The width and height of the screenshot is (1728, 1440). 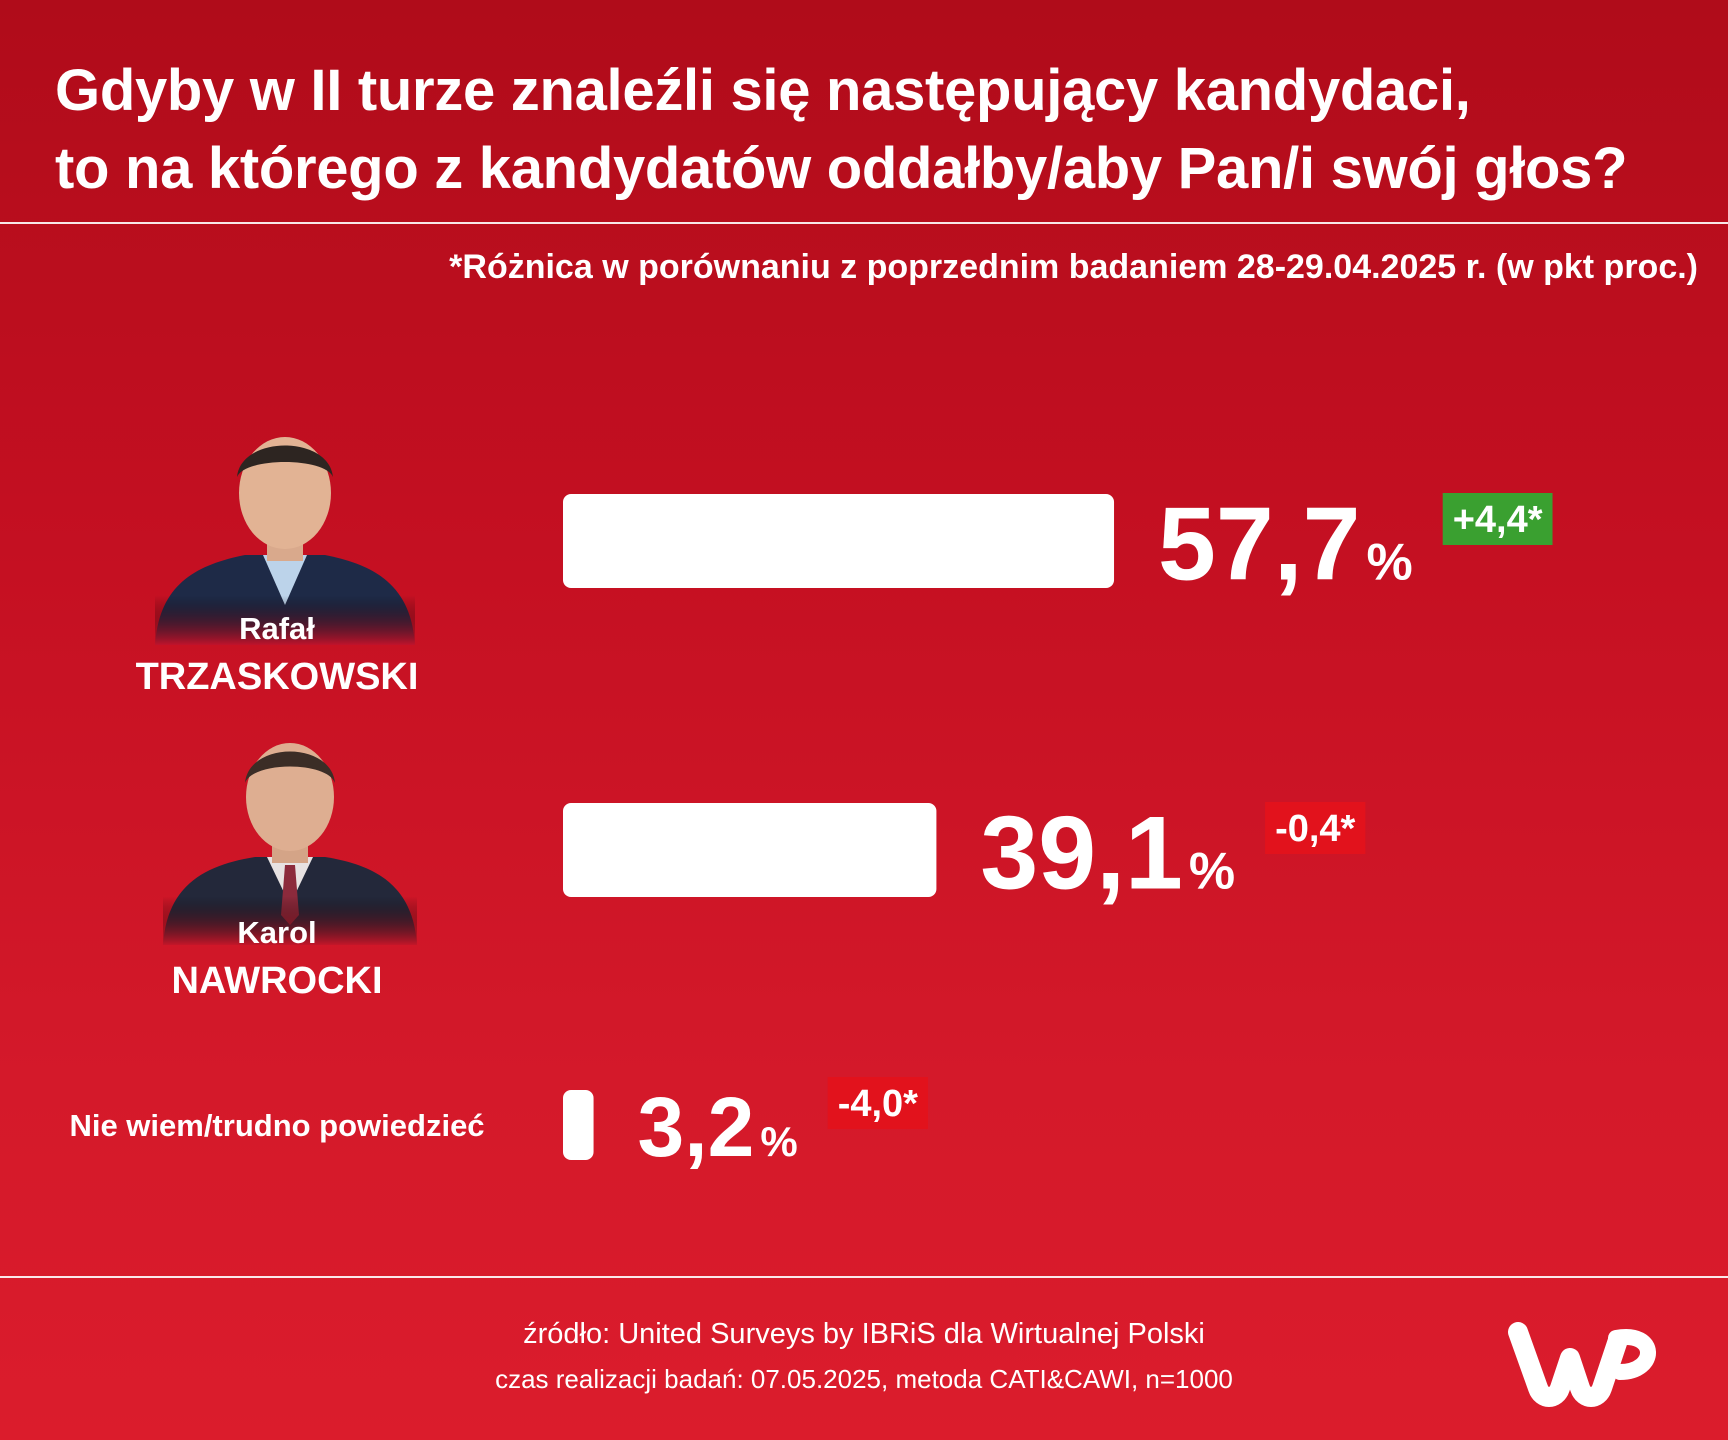 What do you see at coordinates (1582, 1364) in the screenshot?
I see `wp-logo` at bounding box center [1582, 1364].